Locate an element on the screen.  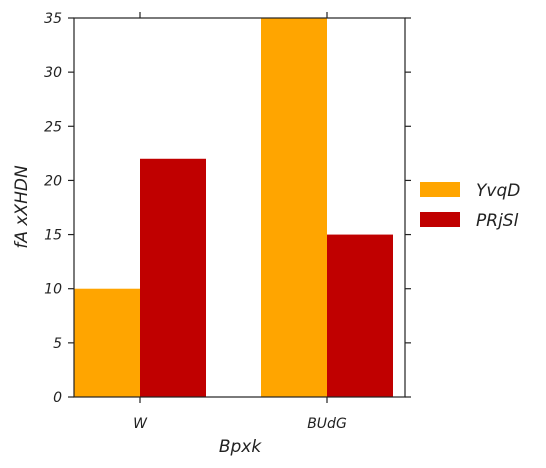
x-axis-label: Bpxk is located at coordinates (241, 447).